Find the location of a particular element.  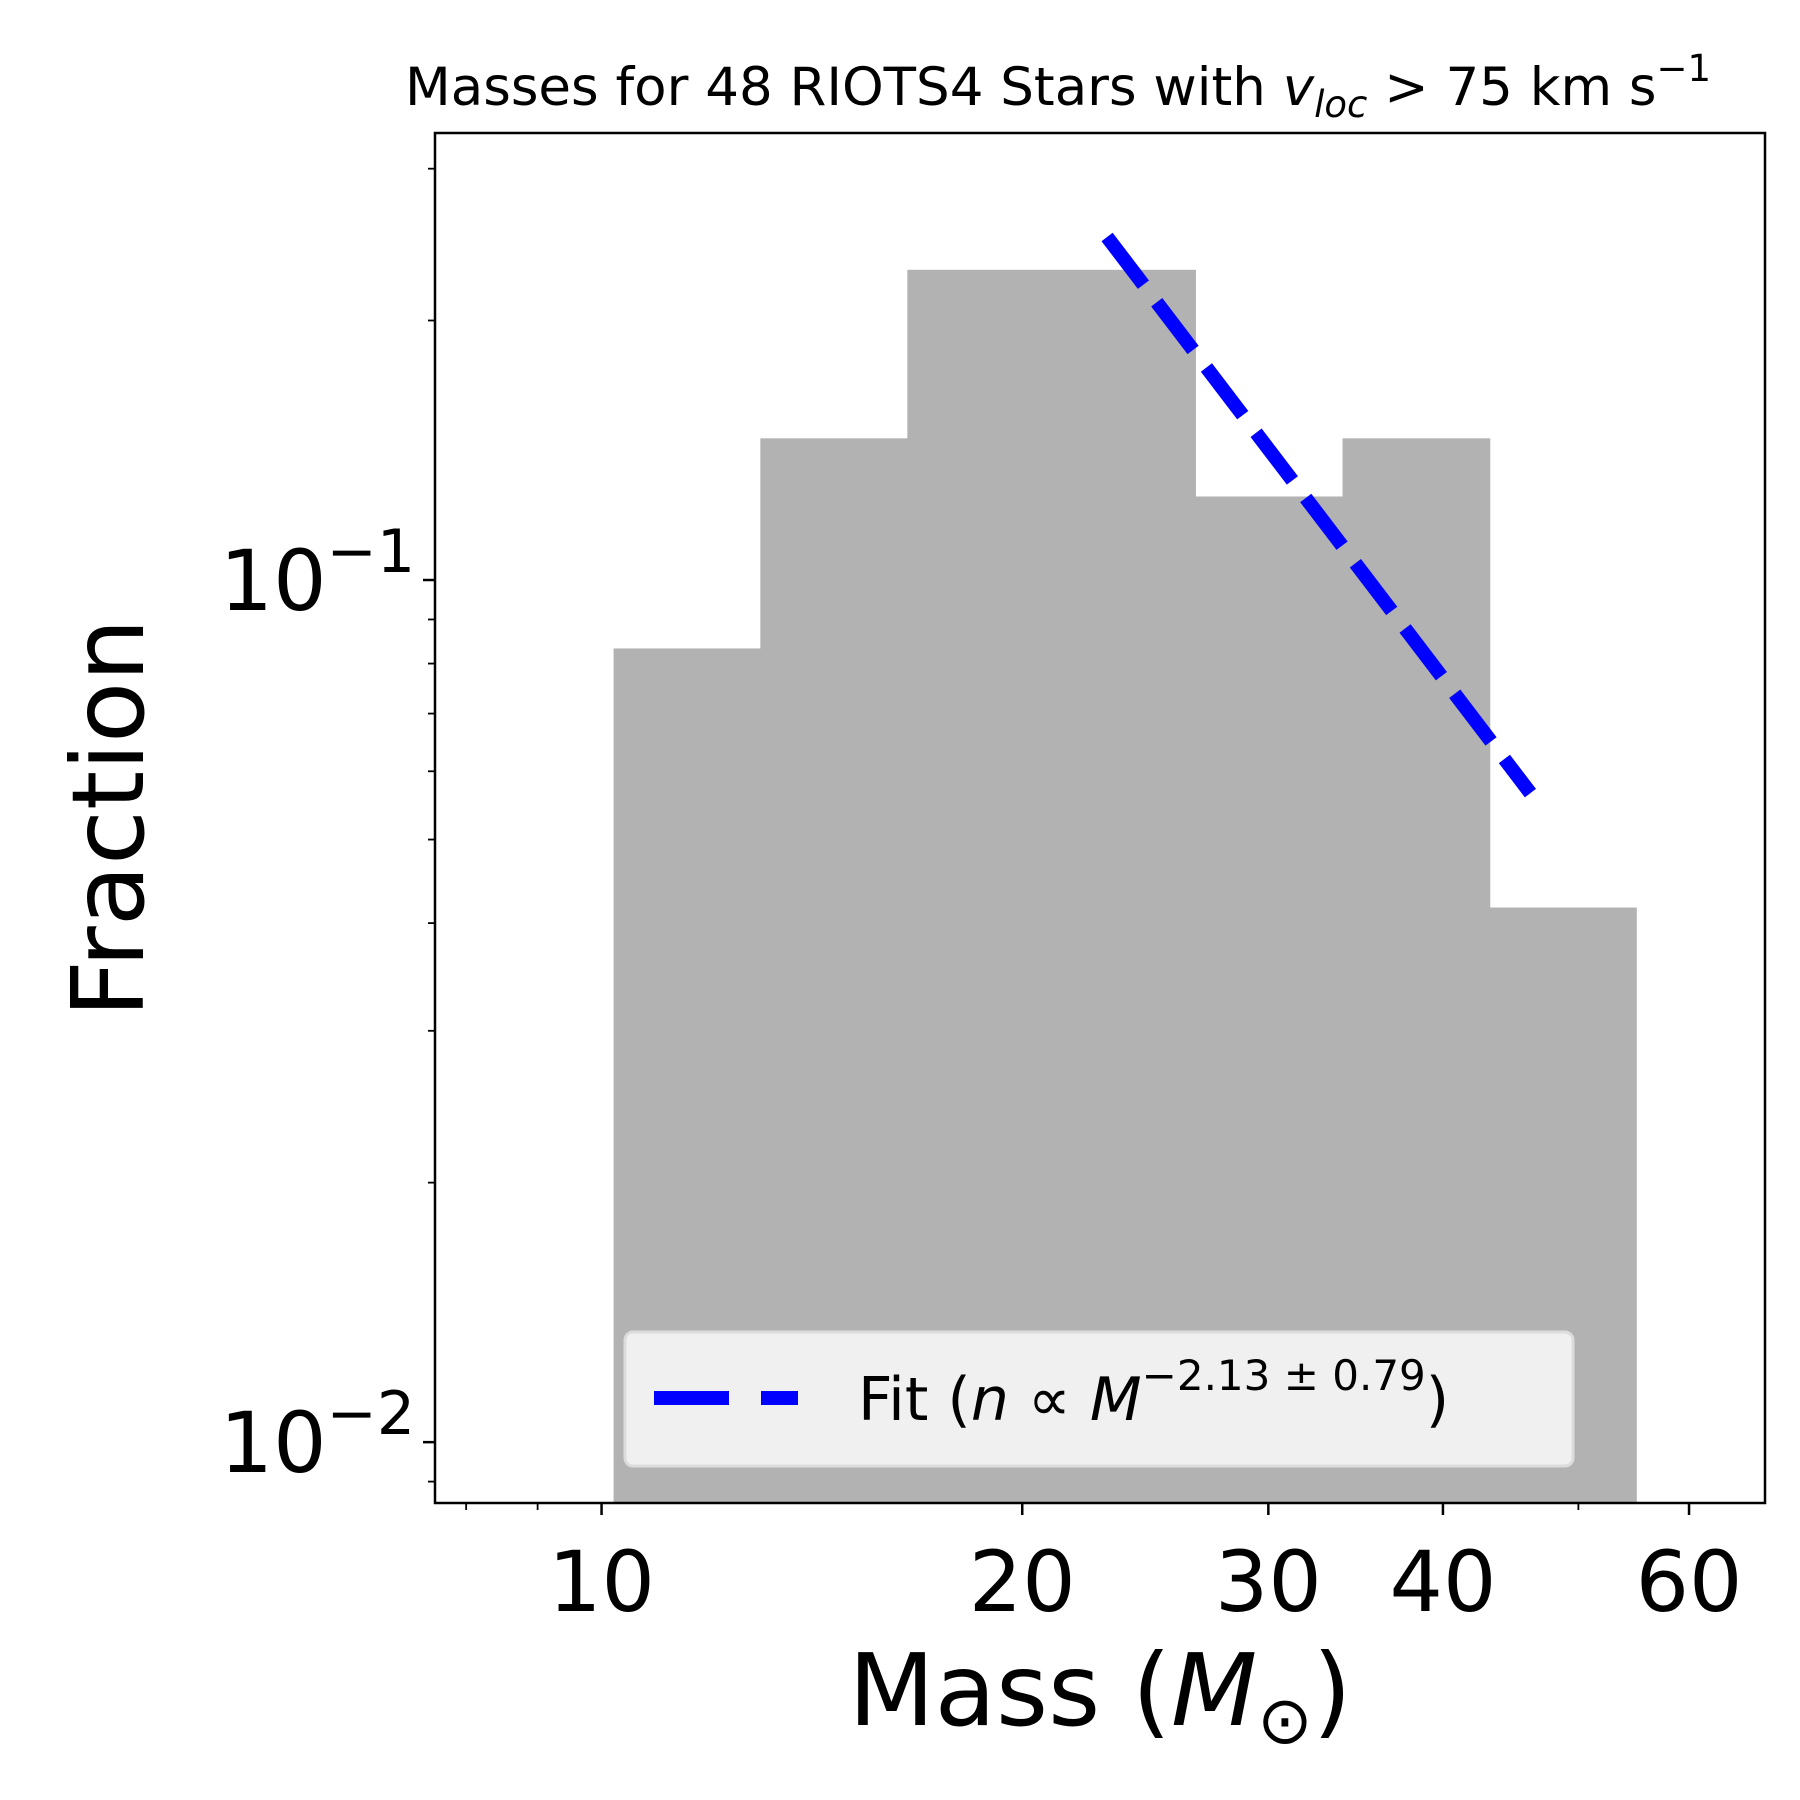

legend-box is located at coordinates (1099, 1399).